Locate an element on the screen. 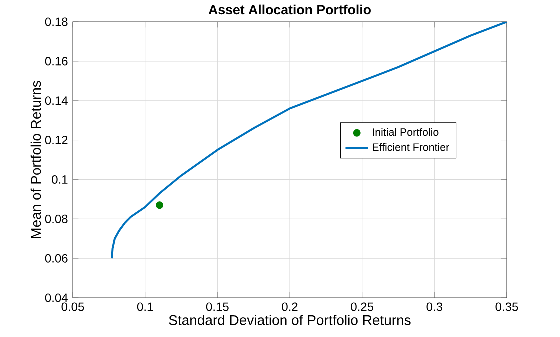 This screenshot has height=337, width=560. y-tick-label: 0.12 is located at coordinates (56, 140).